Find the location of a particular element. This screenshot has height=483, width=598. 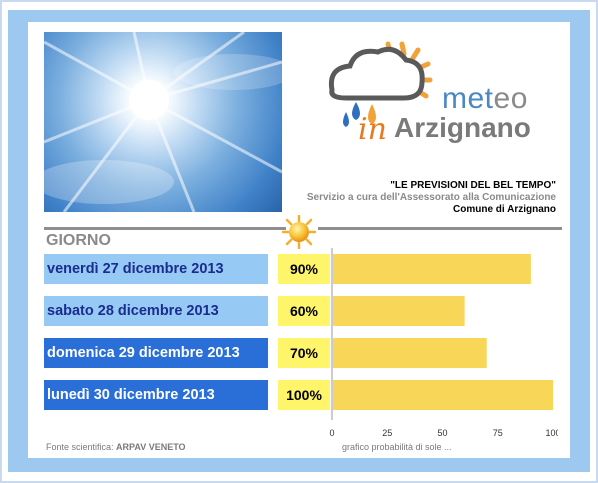

source-credit: Fonte scientifica: ARPAV VENETO is located at coordinates (116, 447).